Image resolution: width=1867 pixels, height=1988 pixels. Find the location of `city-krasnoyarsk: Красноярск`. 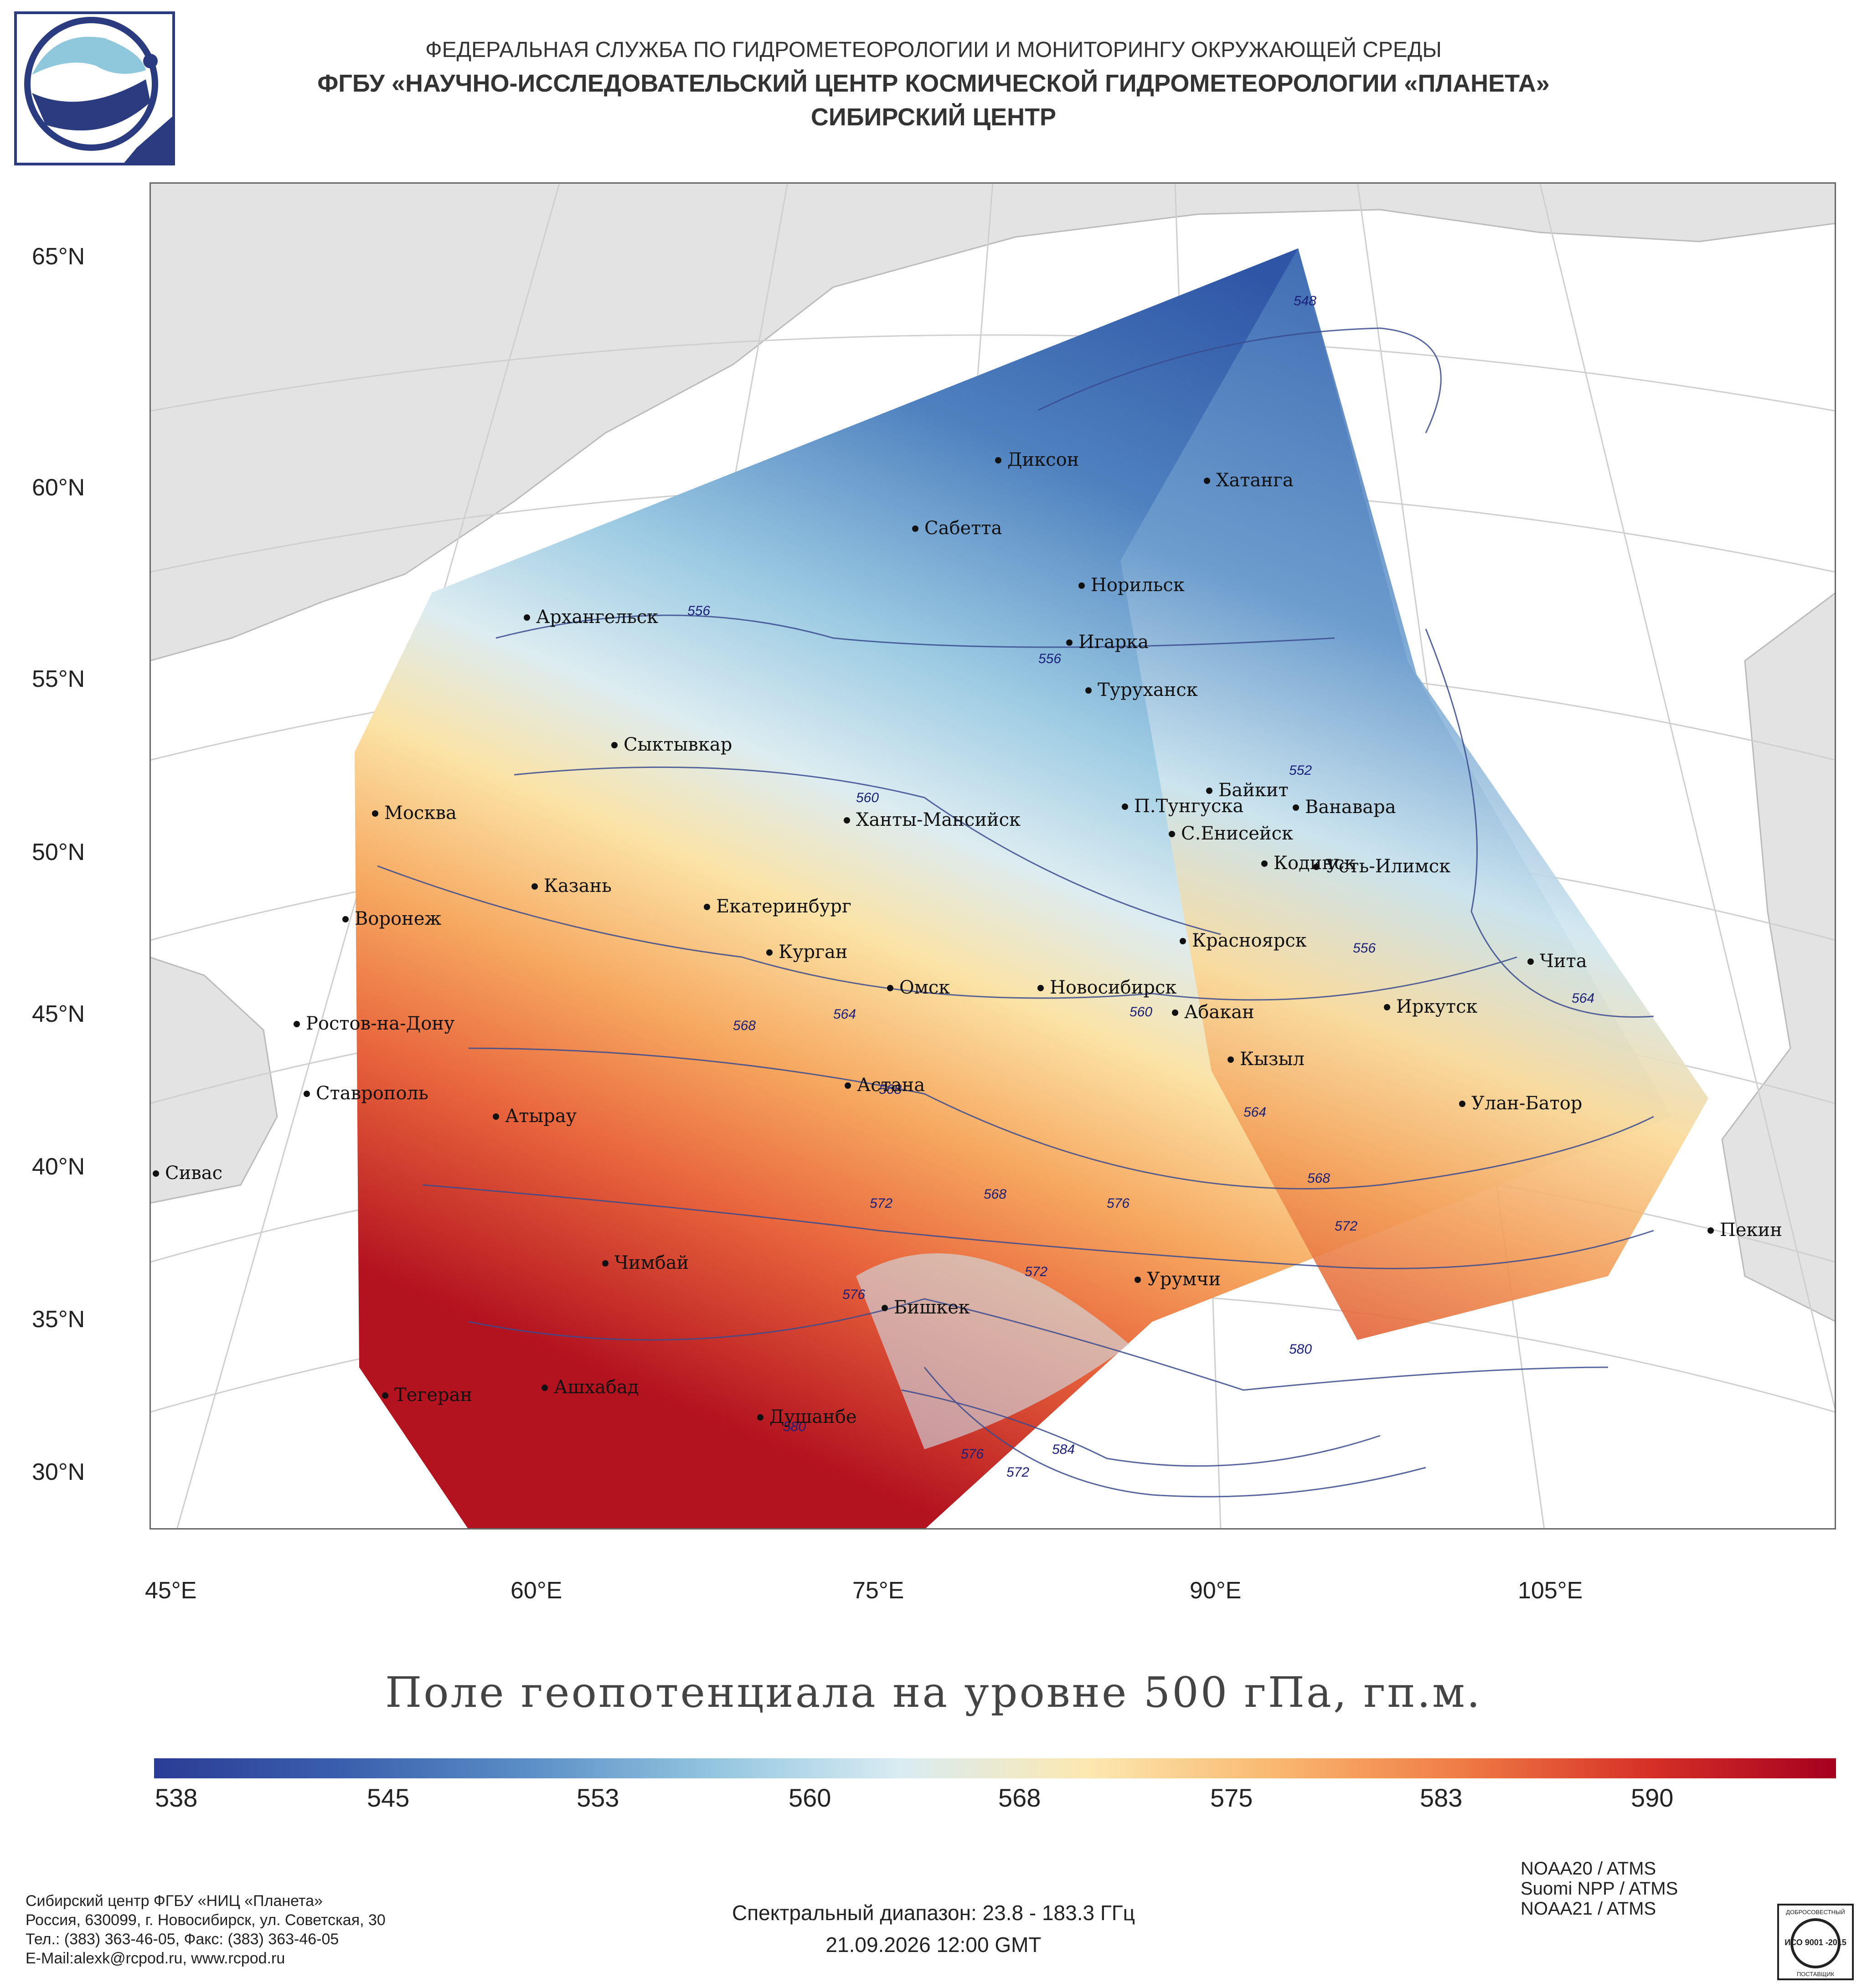

city-krasnoyarsk: Красноярск is located at coordinates (1243, 941).